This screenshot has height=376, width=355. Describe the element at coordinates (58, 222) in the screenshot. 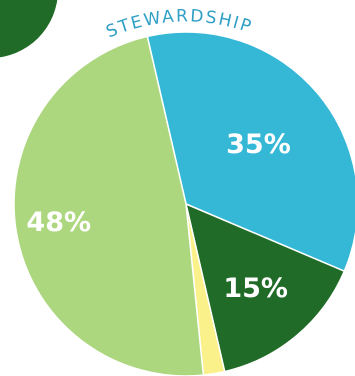

I see `pie-slice-label-3: 48%` at that location.